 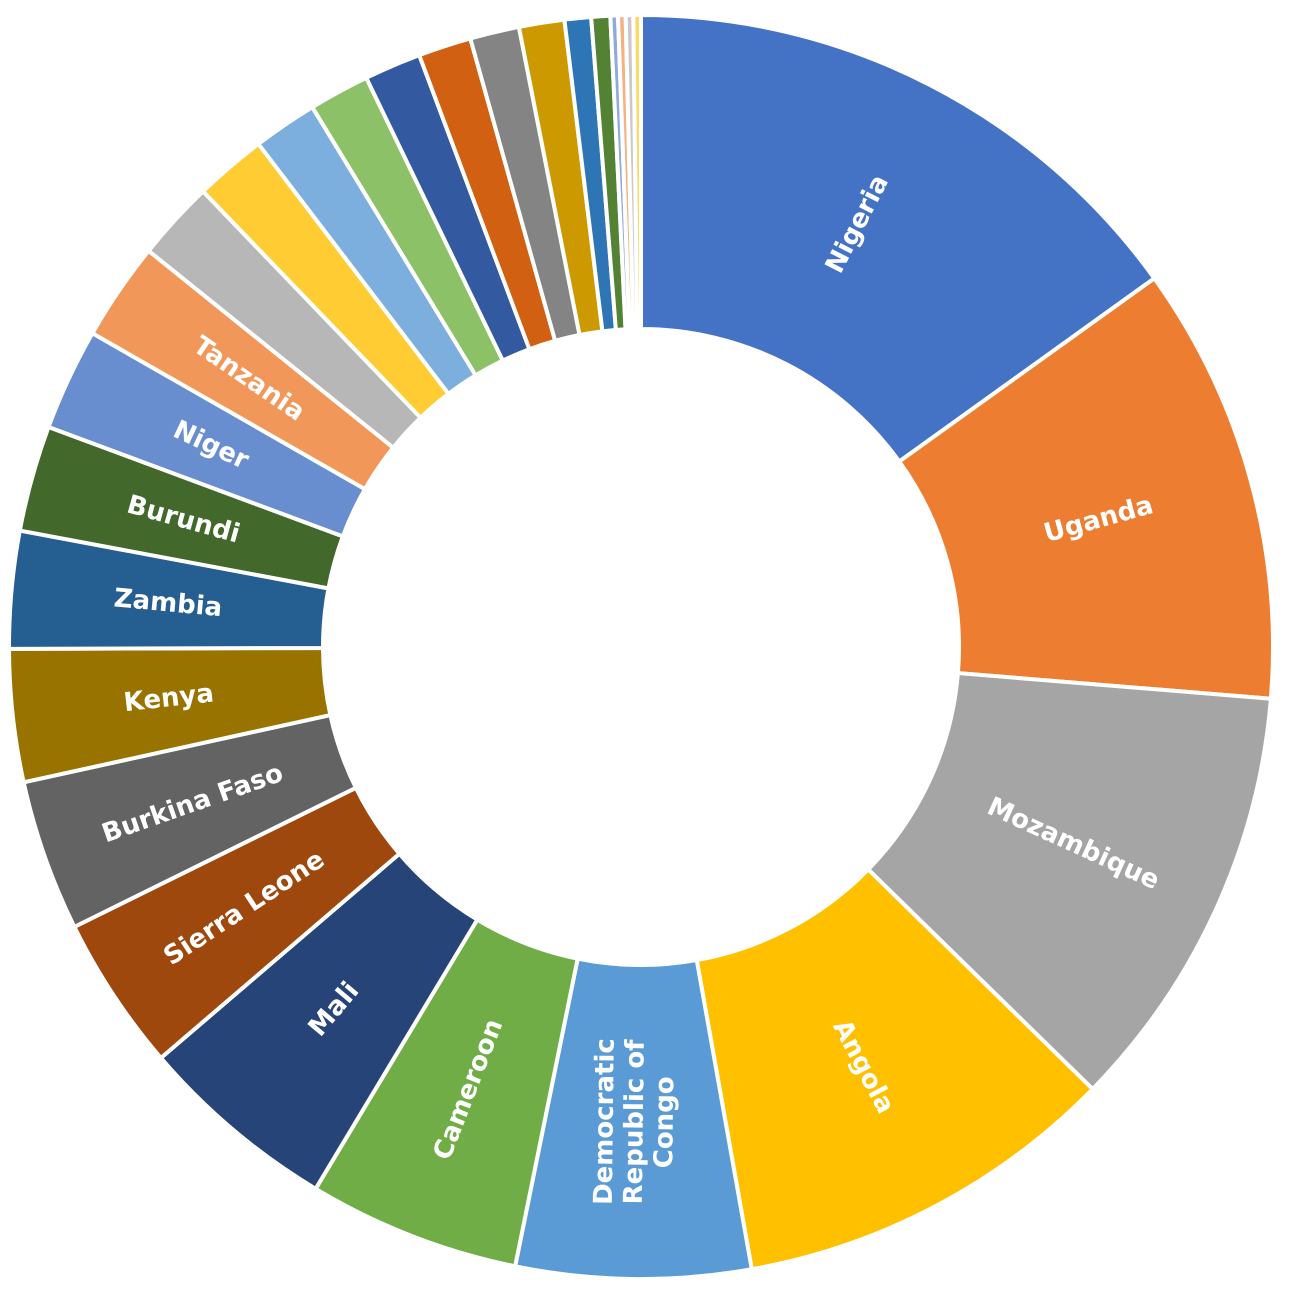 What do you see at coordinates (894, 1069) in the screenshot?
I see `slice-angola` at bounding box center [894, 1069].